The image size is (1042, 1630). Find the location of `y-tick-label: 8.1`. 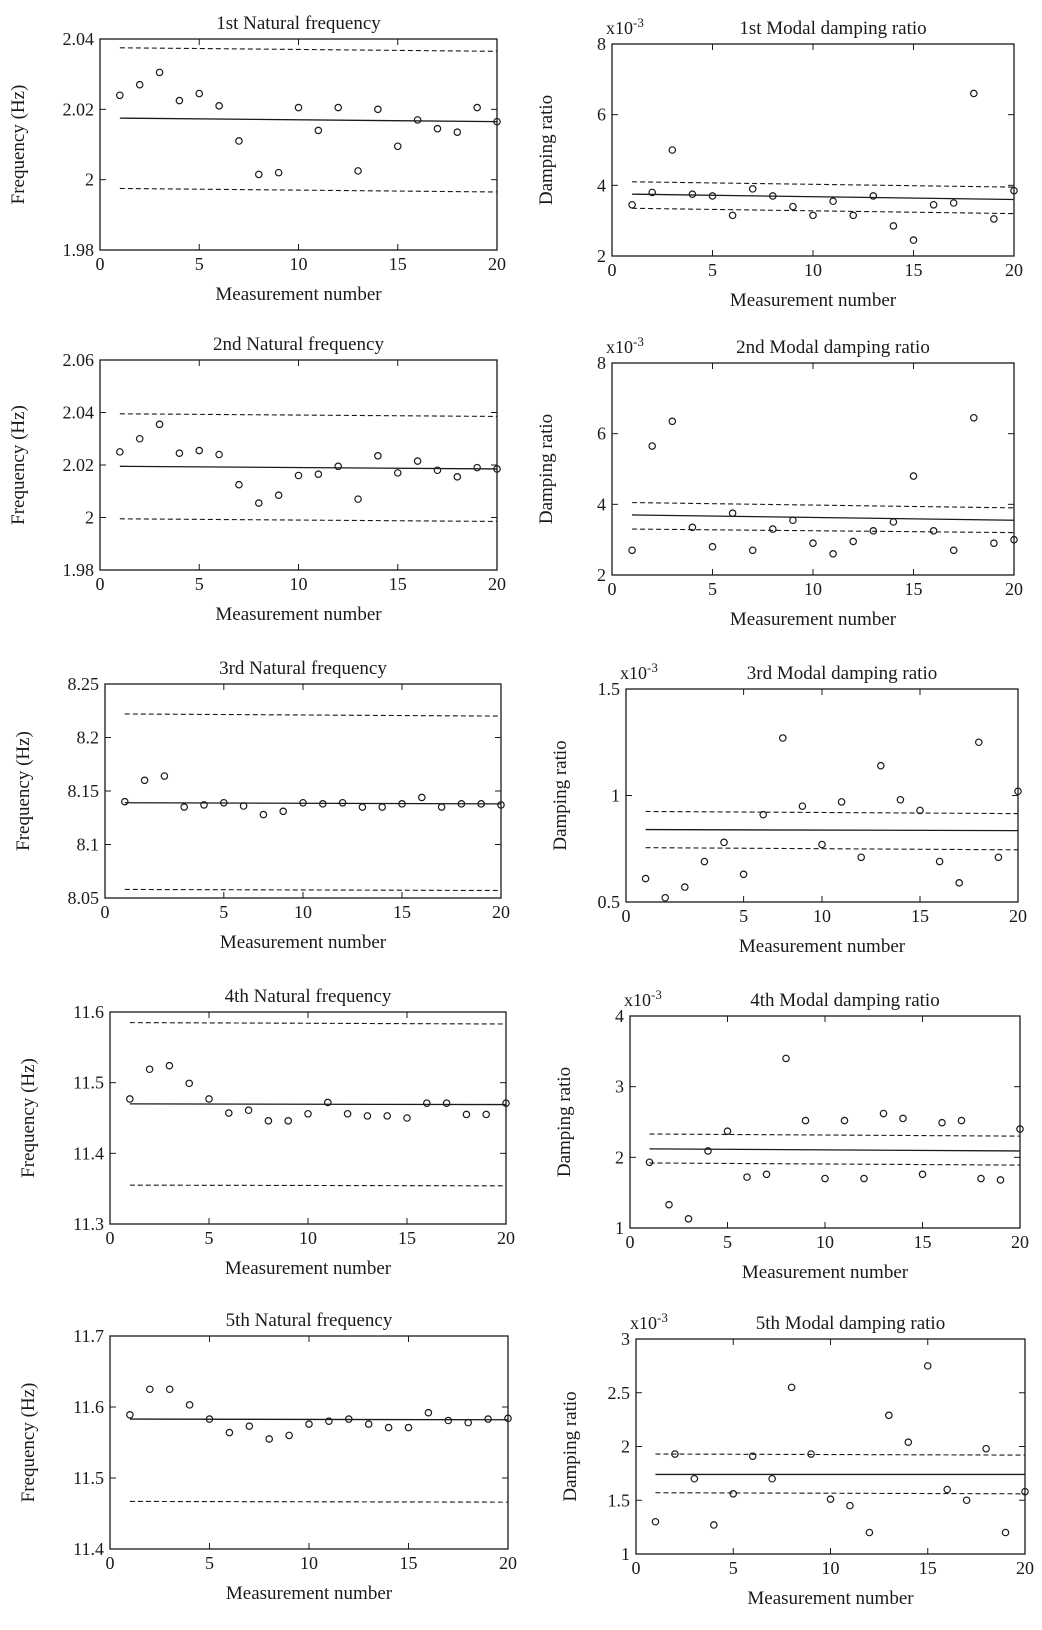

y-tick-label: 8.1 is located at coordinates (88, 845).